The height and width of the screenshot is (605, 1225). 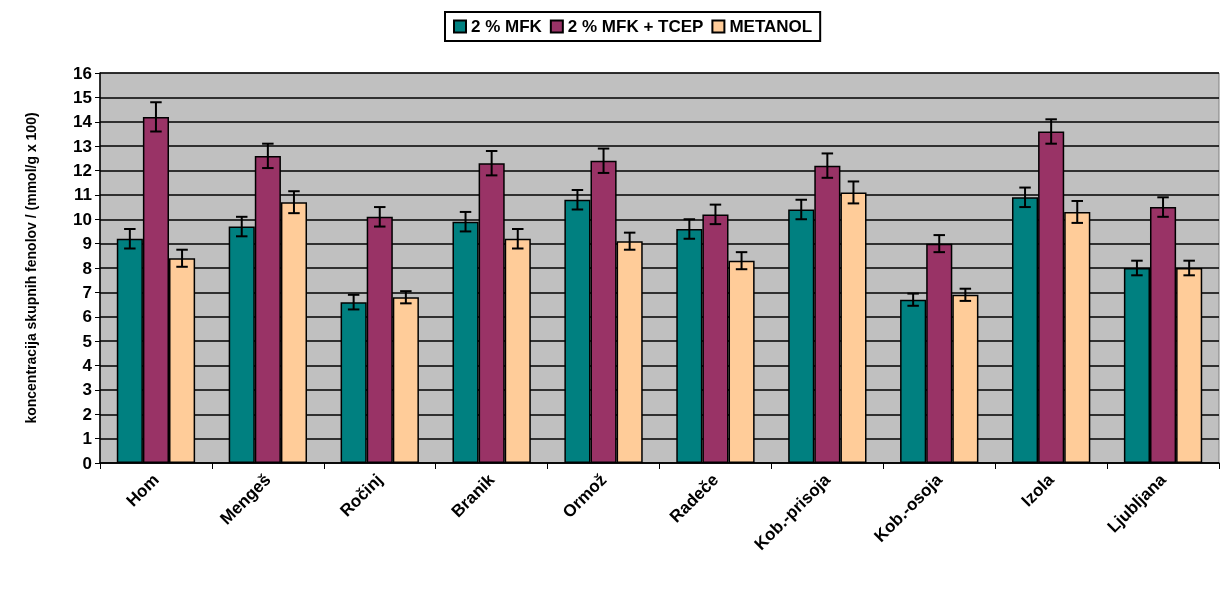 I want to click on y-tick-label: 10, so click(x=82, y=219).